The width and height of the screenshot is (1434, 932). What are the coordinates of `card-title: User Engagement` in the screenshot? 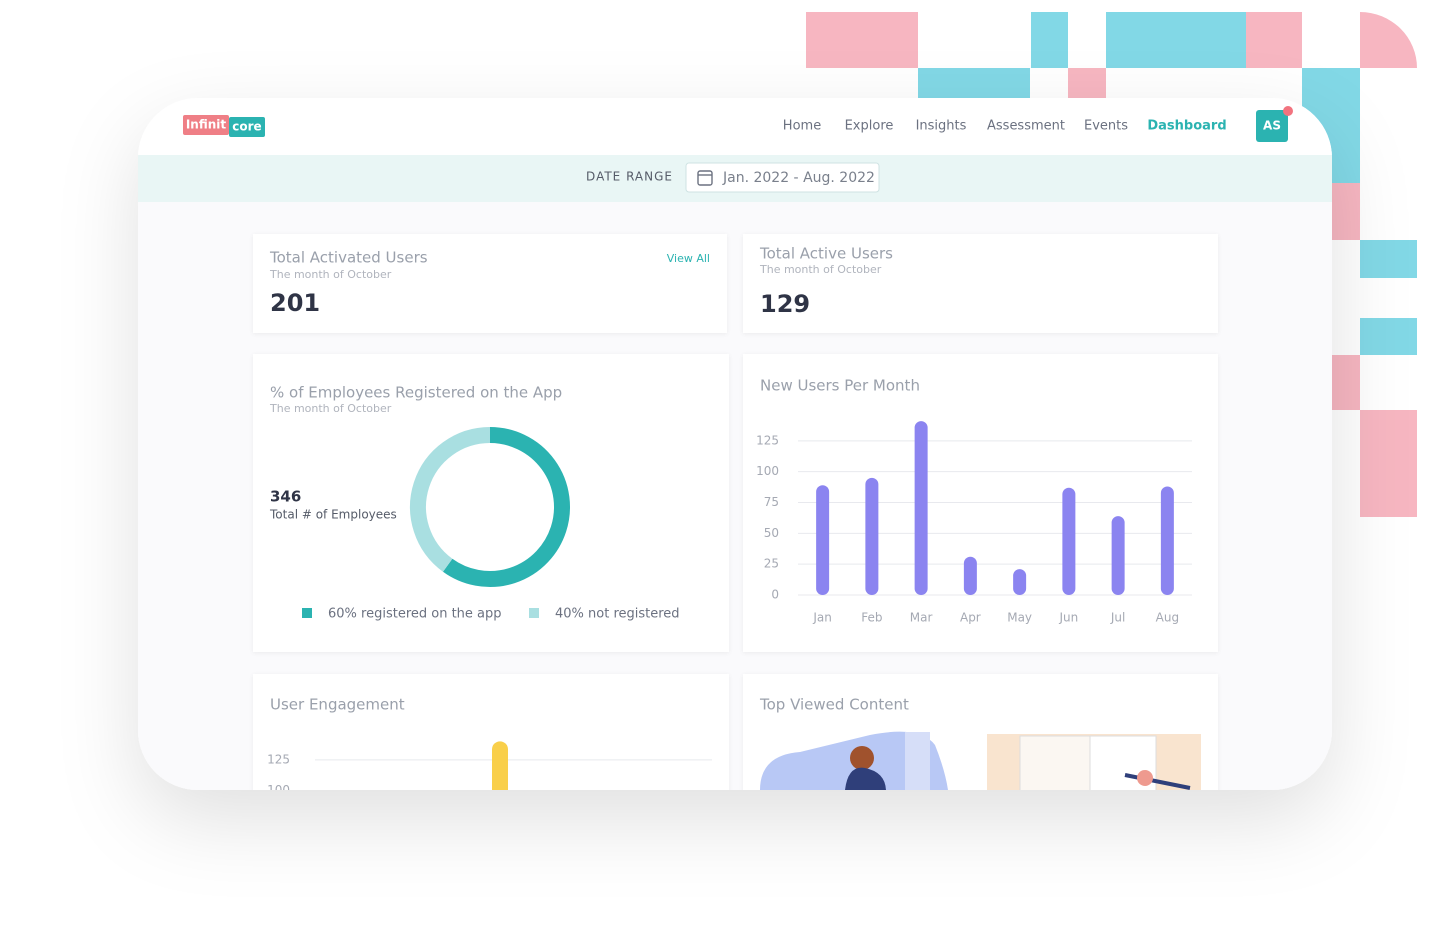 It's located at (337, 705).